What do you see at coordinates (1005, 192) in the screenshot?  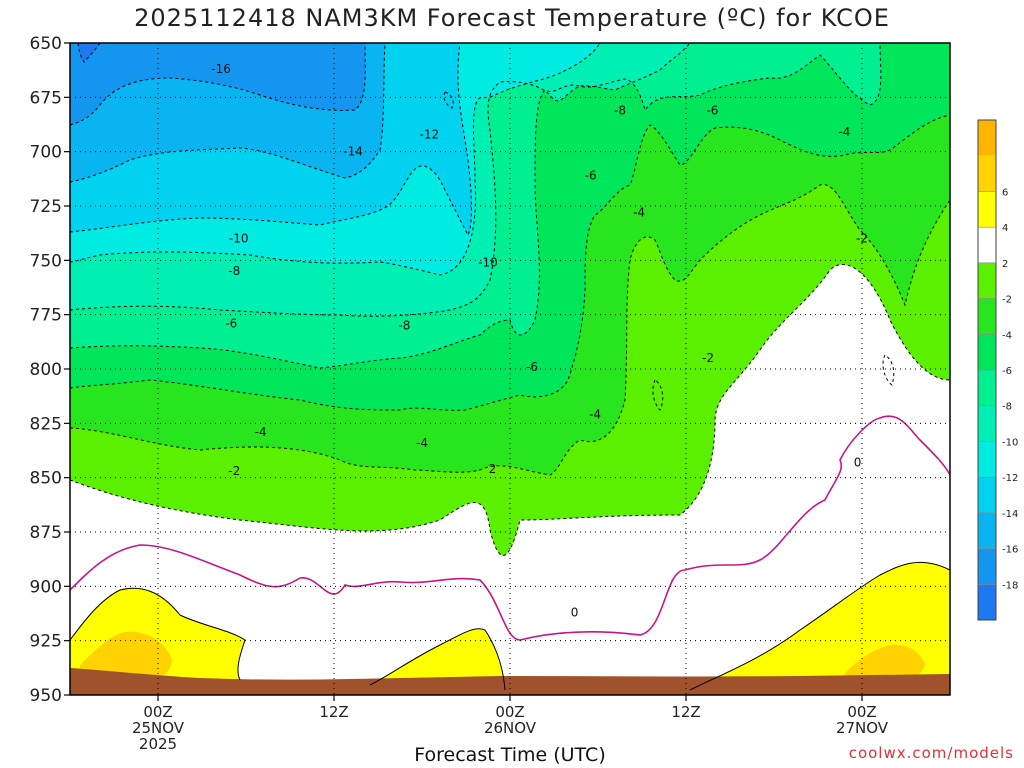 I see `colorbar-label: 6` at bounding box center [1005, 192].